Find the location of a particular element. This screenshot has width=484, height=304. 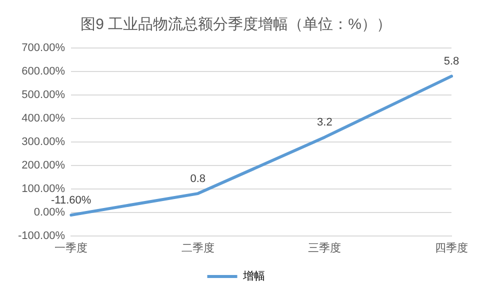

x-tick-label: 四季度 is located at coordinates (451, 247).